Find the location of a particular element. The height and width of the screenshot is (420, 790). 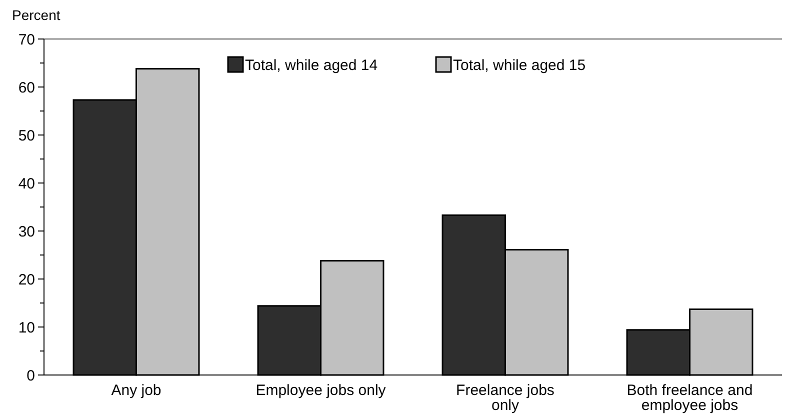

legend-label: Total, while aged 15 is located at coordinates (519, 65).